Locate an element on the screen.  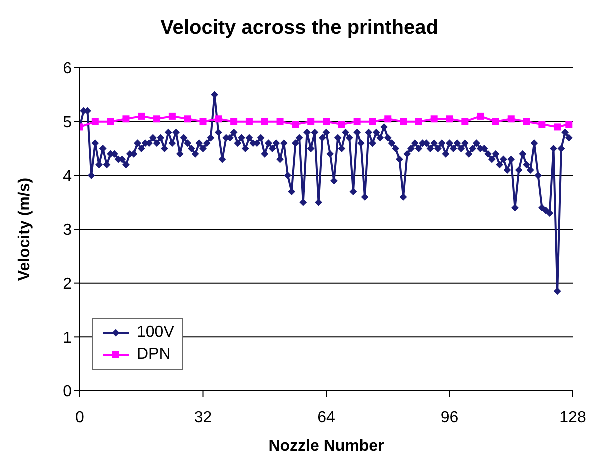
y-tick-label: 1 is located at coordinates (67, 338).